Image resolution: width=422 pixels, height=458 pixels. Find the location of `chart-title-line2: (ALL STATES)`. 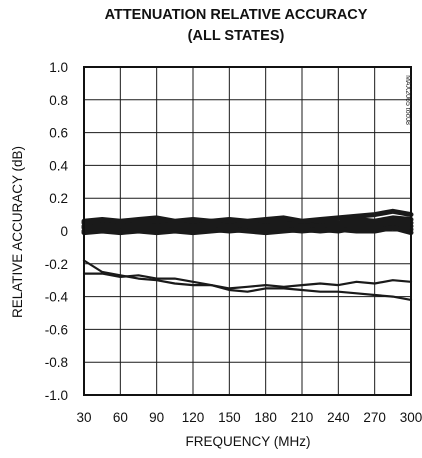

chart-title-line2: (ALL STATES) is located at coordinates (236, 36).